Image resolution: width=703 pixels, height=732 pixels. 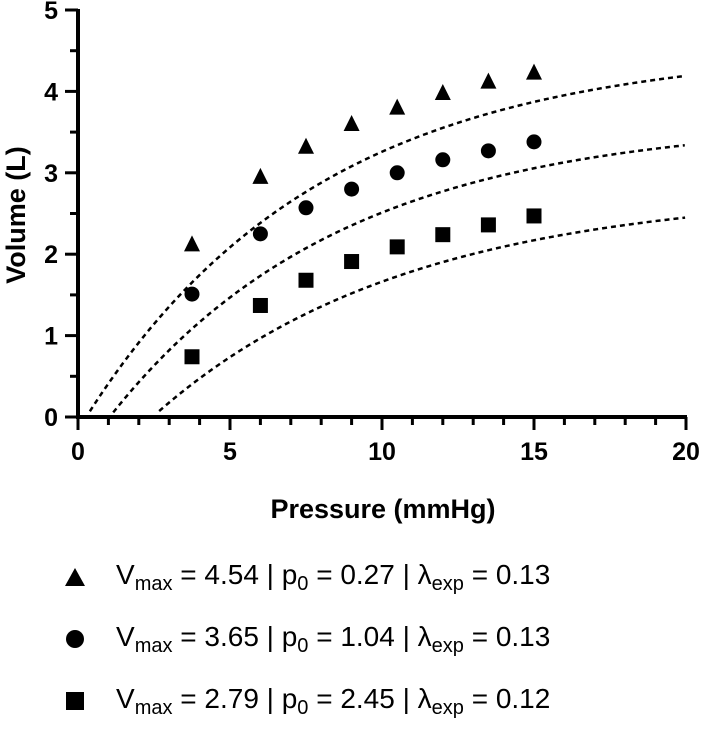 I want to click on y-tick-label: 1, so click(x=51, y=337).